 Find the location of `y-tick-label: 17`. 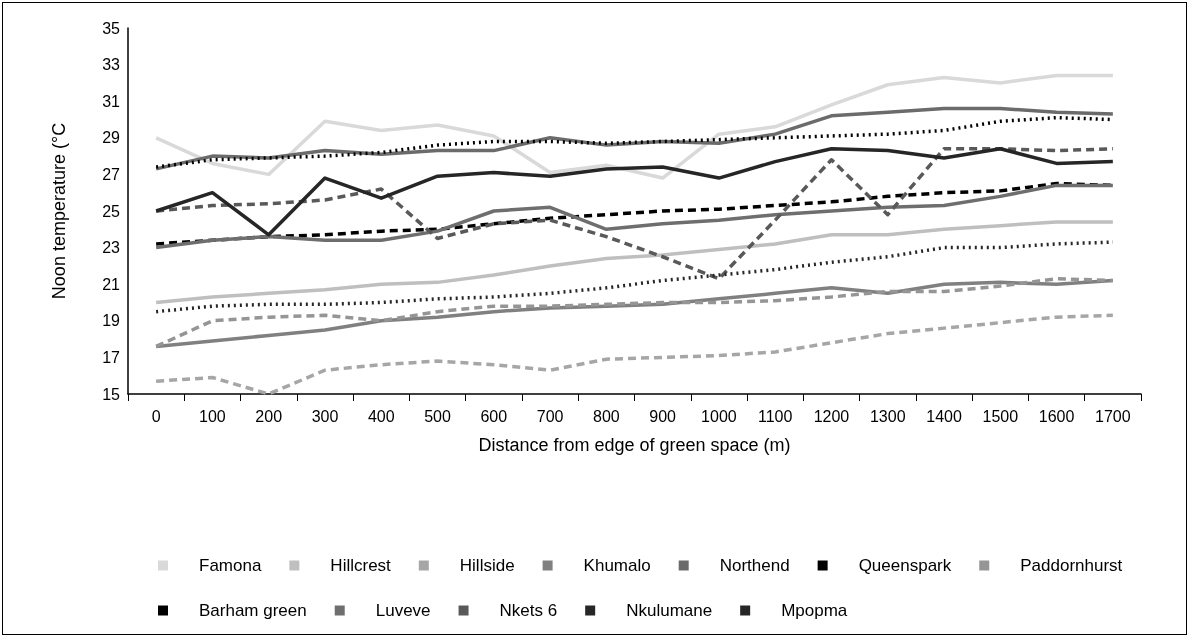

y-tick-label: 17 is located at coordinates (111, 357).